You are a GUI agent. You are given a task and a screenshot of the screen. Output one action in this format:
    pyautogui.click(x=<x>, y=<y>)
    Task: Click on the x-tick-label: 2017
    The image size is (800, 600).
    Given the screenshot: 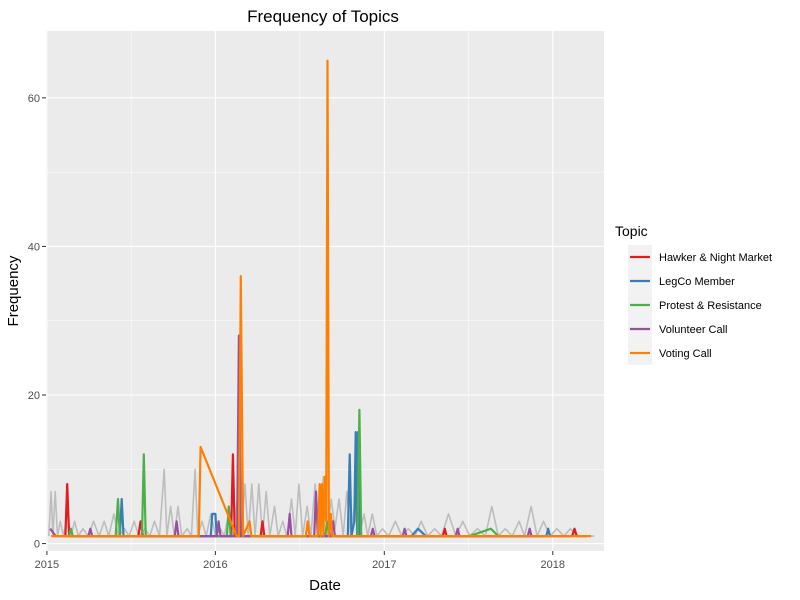 What is the action you would take?
    pyautogui.click(x=384, y=565)
    